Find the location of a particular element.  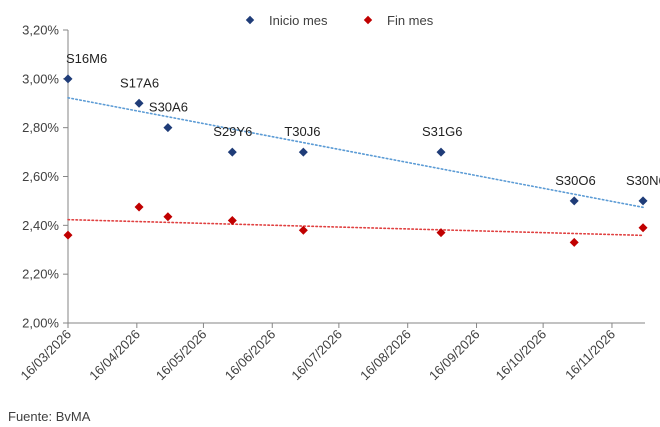

data-label: S31G6 is located at coordinates (442, 131).